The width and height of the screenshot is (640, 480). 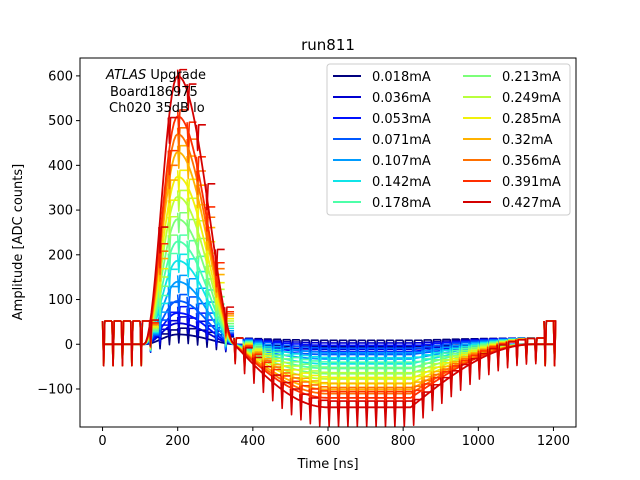 What do you see at coordinates (531, 161) in the screenshot?
I see `legend-label: 0.356mA` at bounding box center [531, 161].